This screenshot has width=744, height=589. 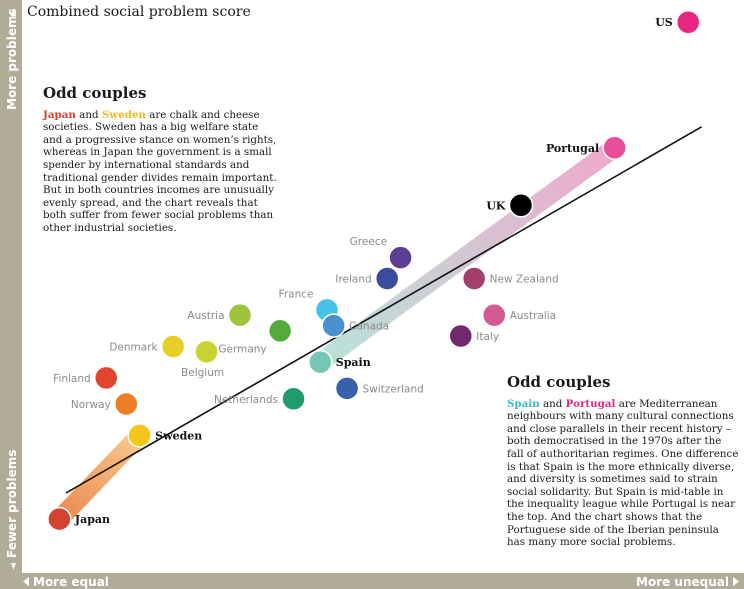 What do you see at coordinates (139, 435) in the screenshot?
I see `point-sweden` at bounding box center [139, 435].